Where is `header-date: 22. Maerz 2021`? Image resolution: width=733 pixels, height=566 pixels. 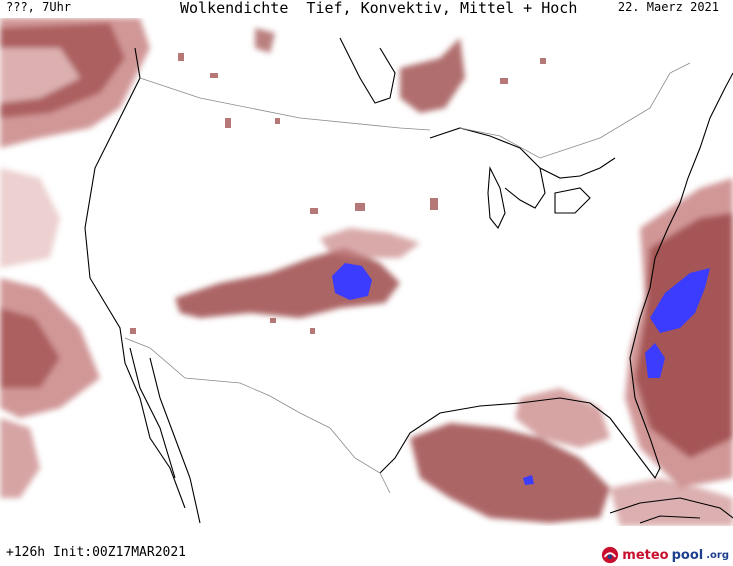
header-date: 22. Maerz 2021 is located at coordinates (668, 7).